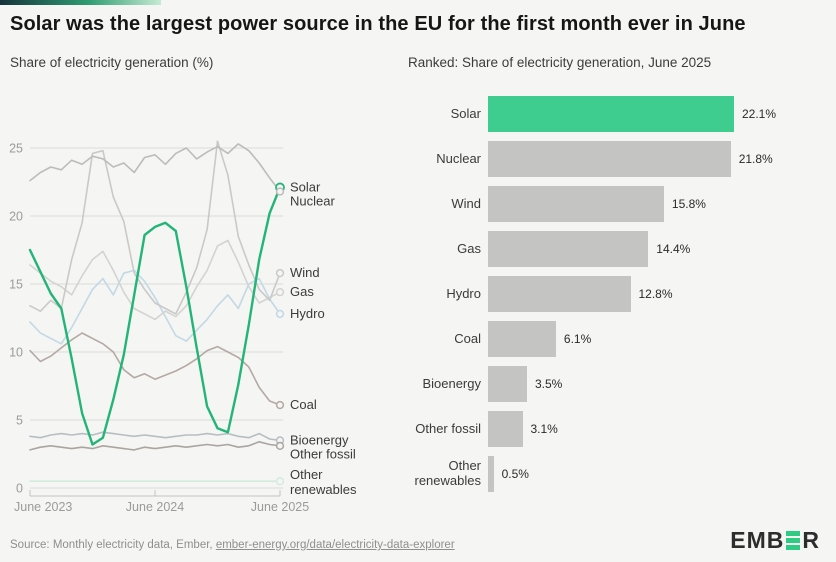 This screenshot has width=836, height=562. Describe the element at coordinates (759, 114) in the screenshot. I see `bar-value-label: 22.1%` at that location.